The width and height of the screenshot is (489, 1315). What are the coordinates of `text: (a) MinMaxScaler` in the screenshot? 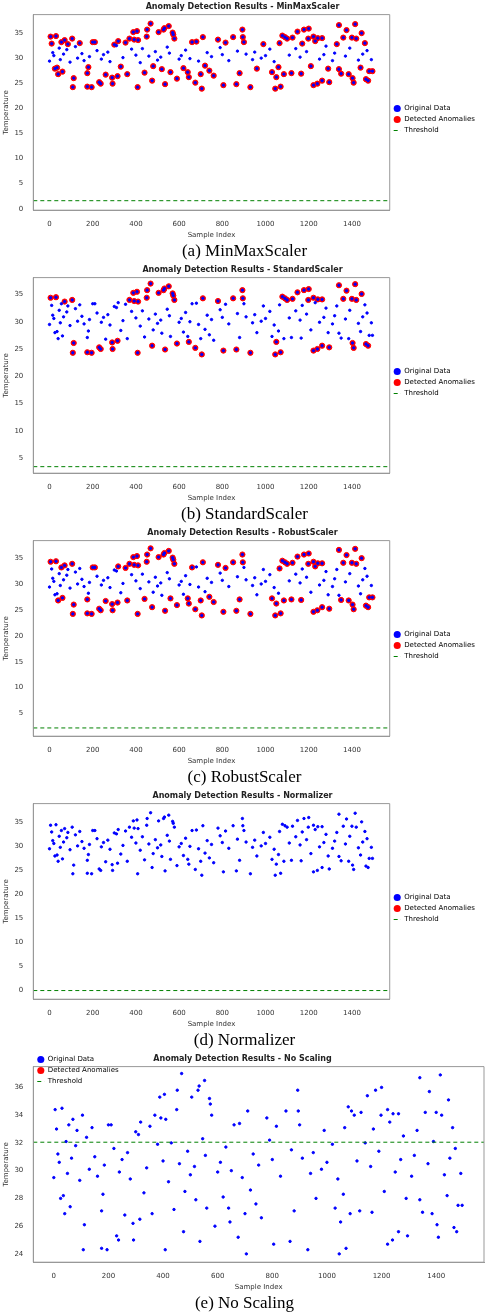 It's located at (244, 251).